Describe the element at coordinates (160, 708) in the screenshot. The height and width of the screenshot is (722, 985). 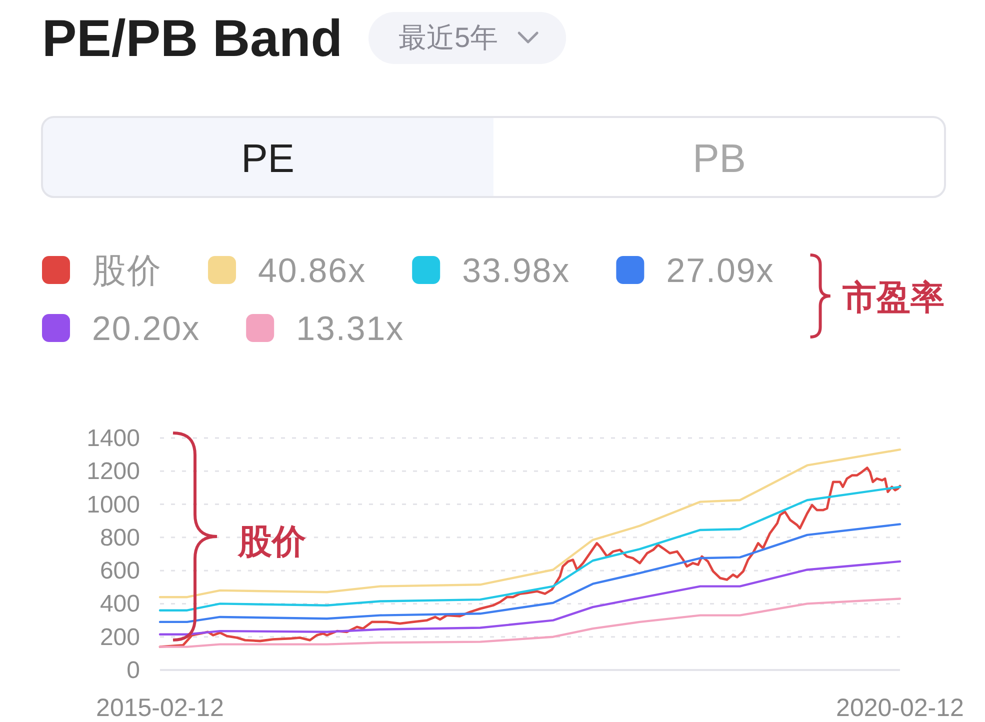
I see `x-tick-label: 2015-02-12` at that location.